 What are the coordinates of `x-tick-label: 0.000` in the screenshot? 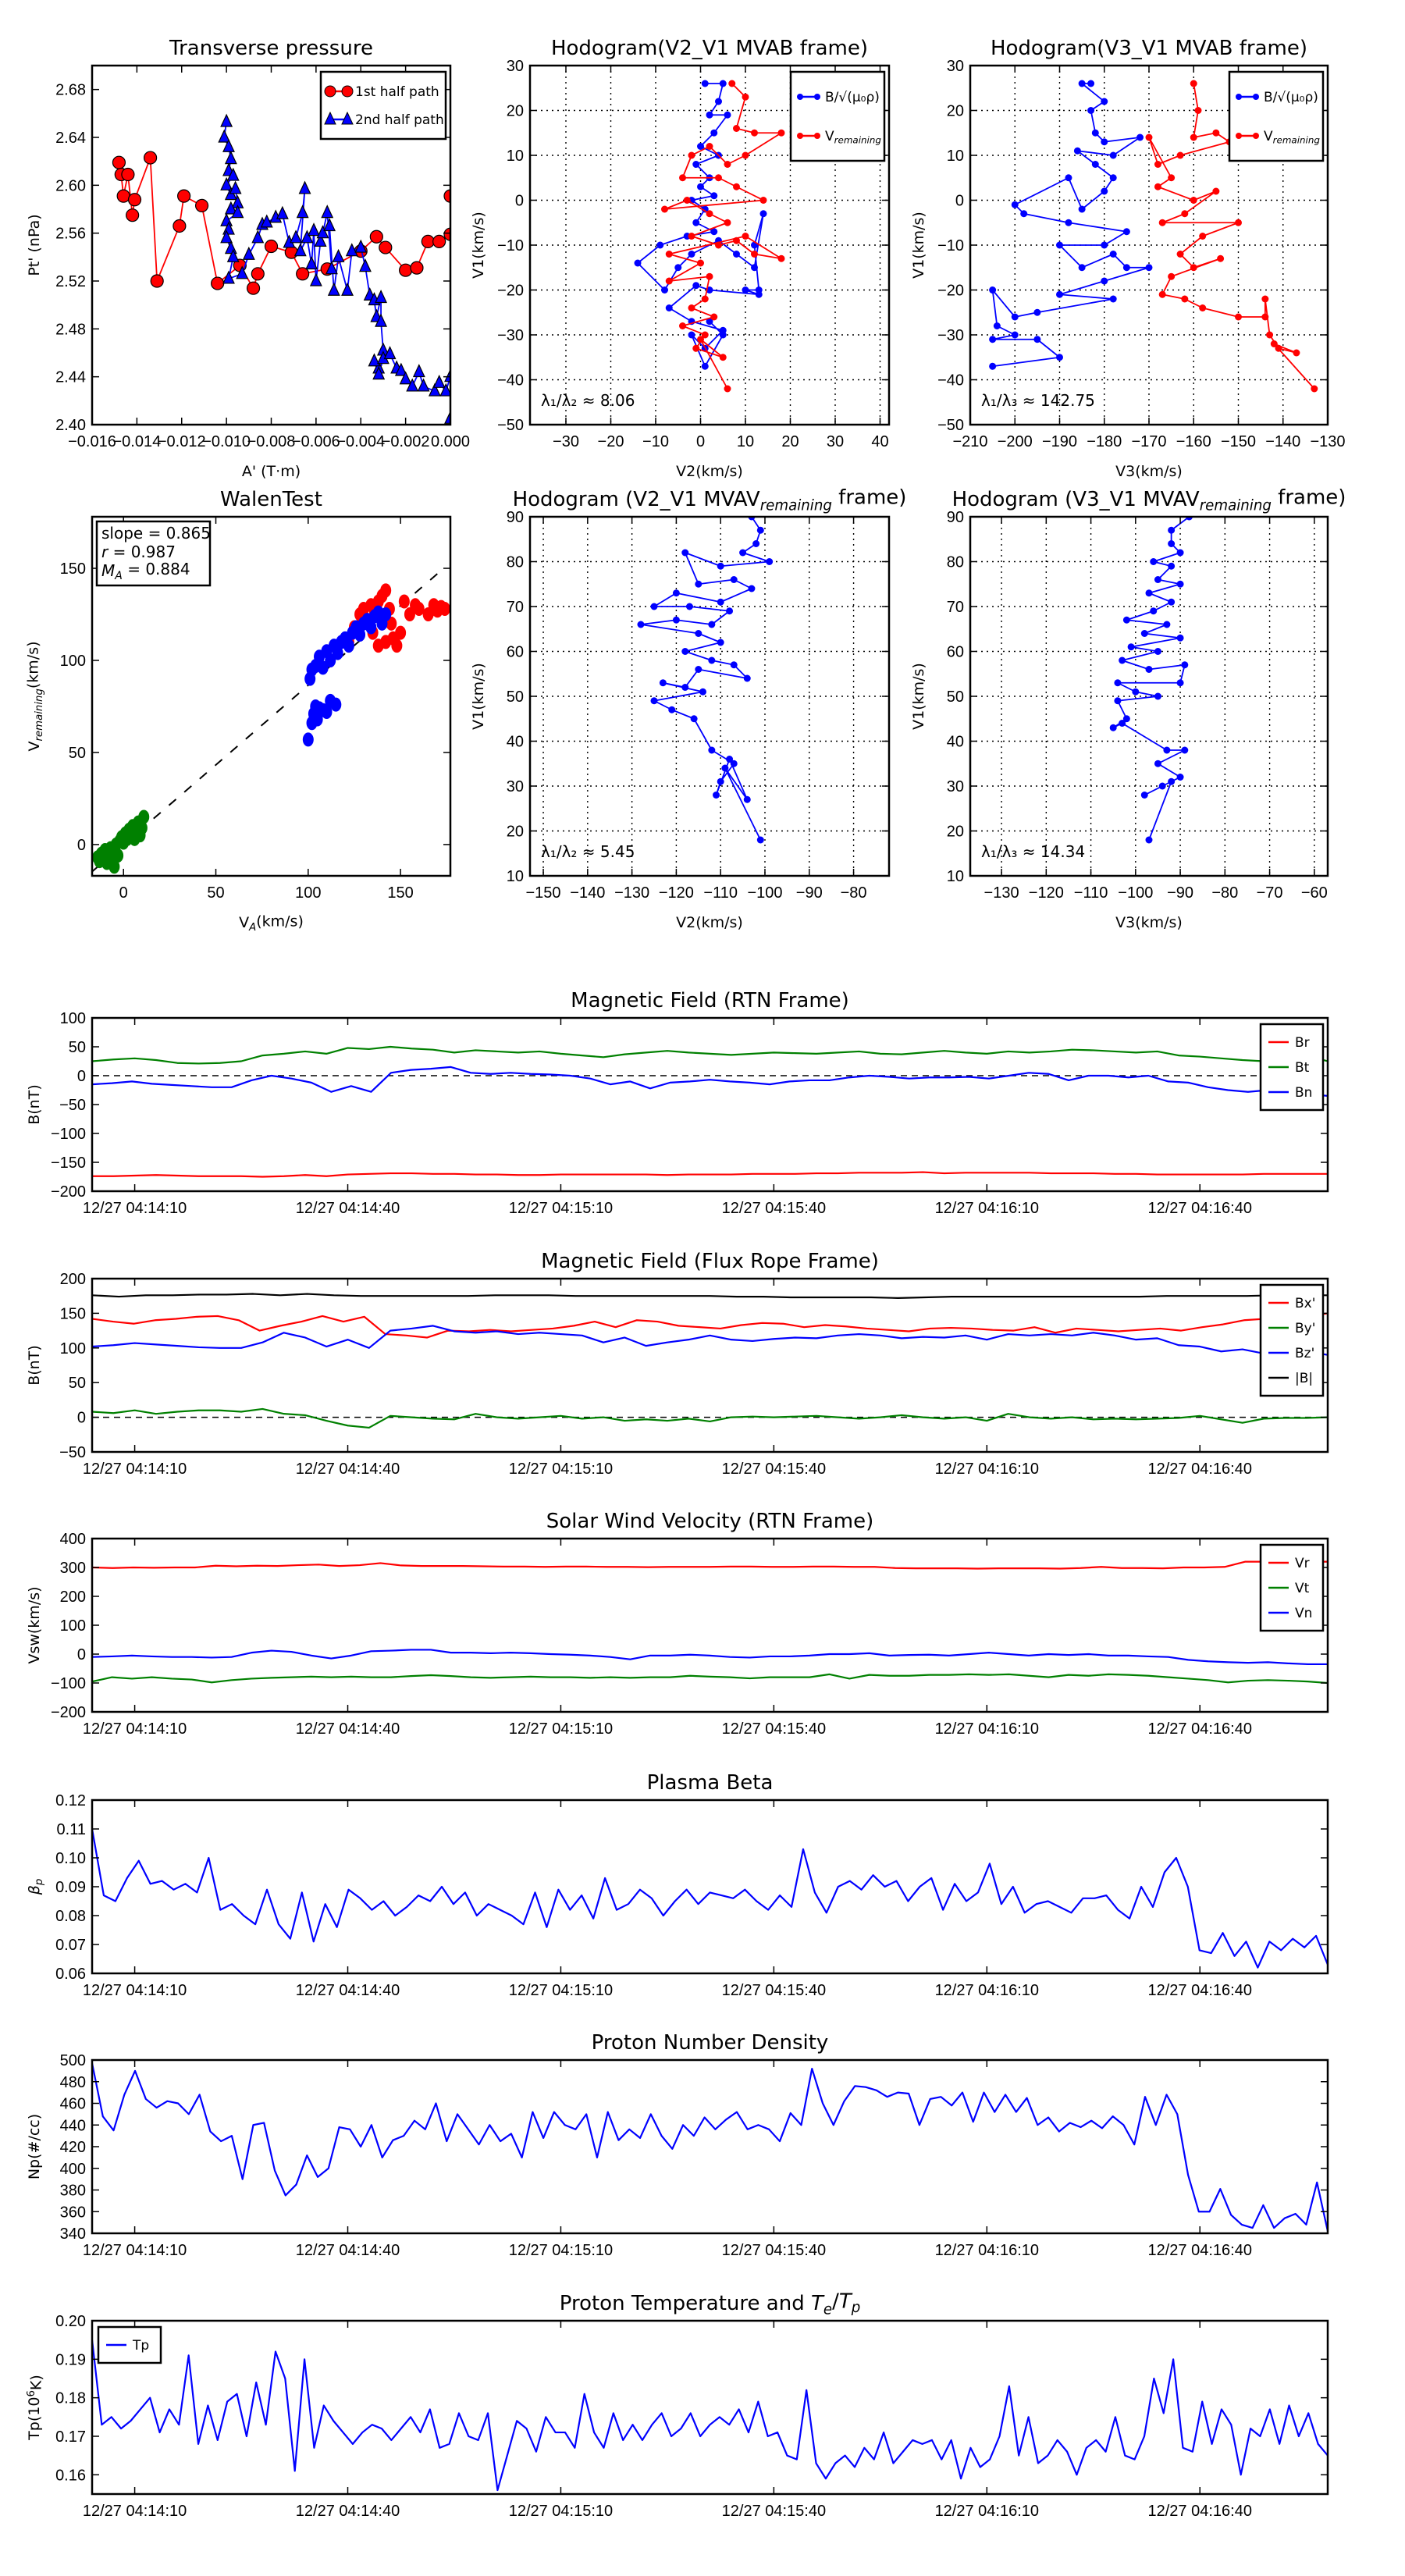 It's located at (450, 441).